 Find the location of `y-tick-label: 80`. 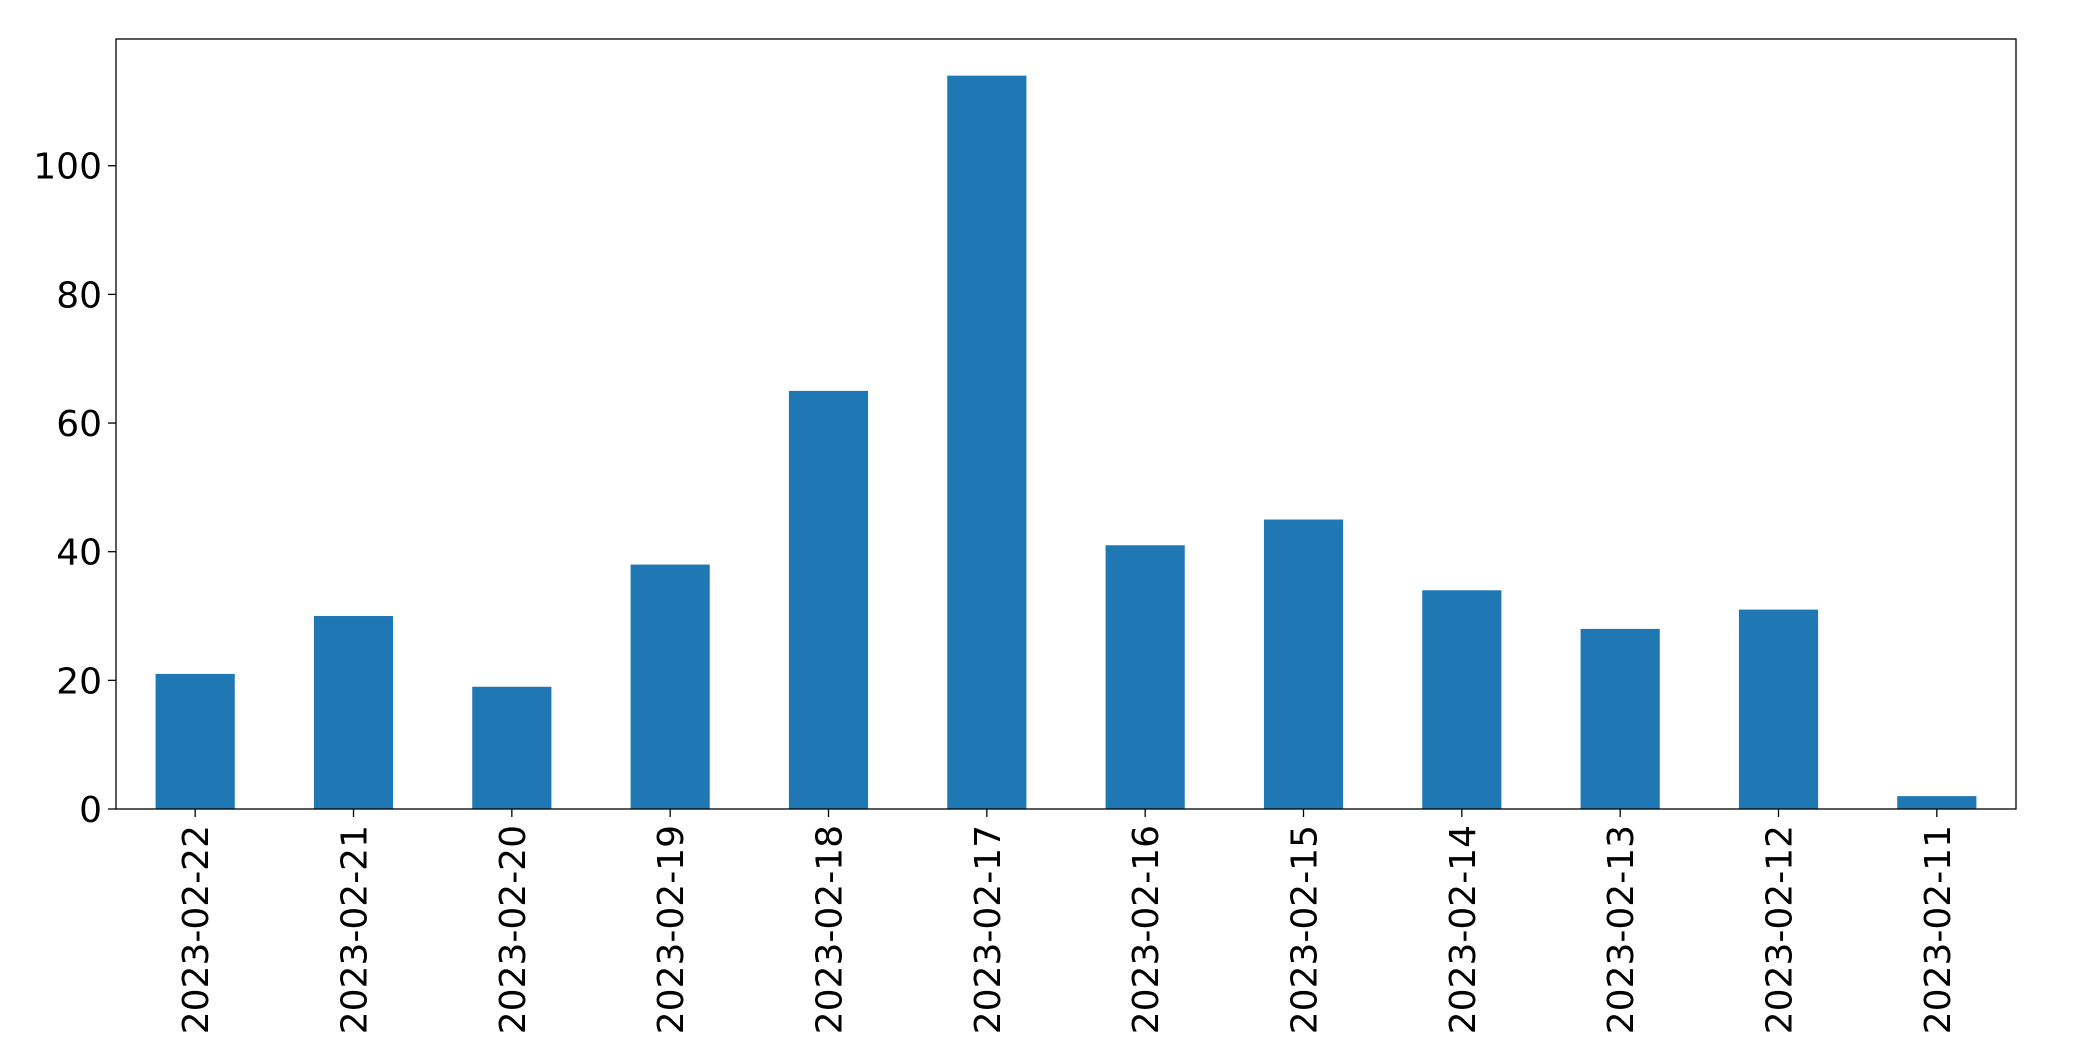

y-tick-label: 80 is located at coordinates (79, 295).